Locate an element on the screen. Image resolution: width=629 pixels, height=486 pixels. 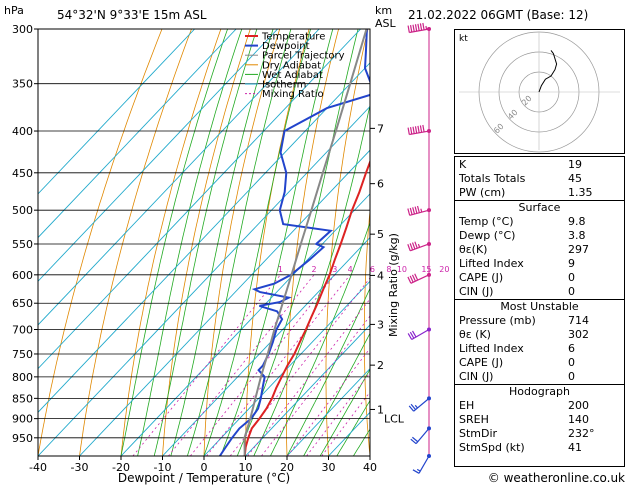
mixing-ratio-label: 10 is located at coordinates (402, 269).